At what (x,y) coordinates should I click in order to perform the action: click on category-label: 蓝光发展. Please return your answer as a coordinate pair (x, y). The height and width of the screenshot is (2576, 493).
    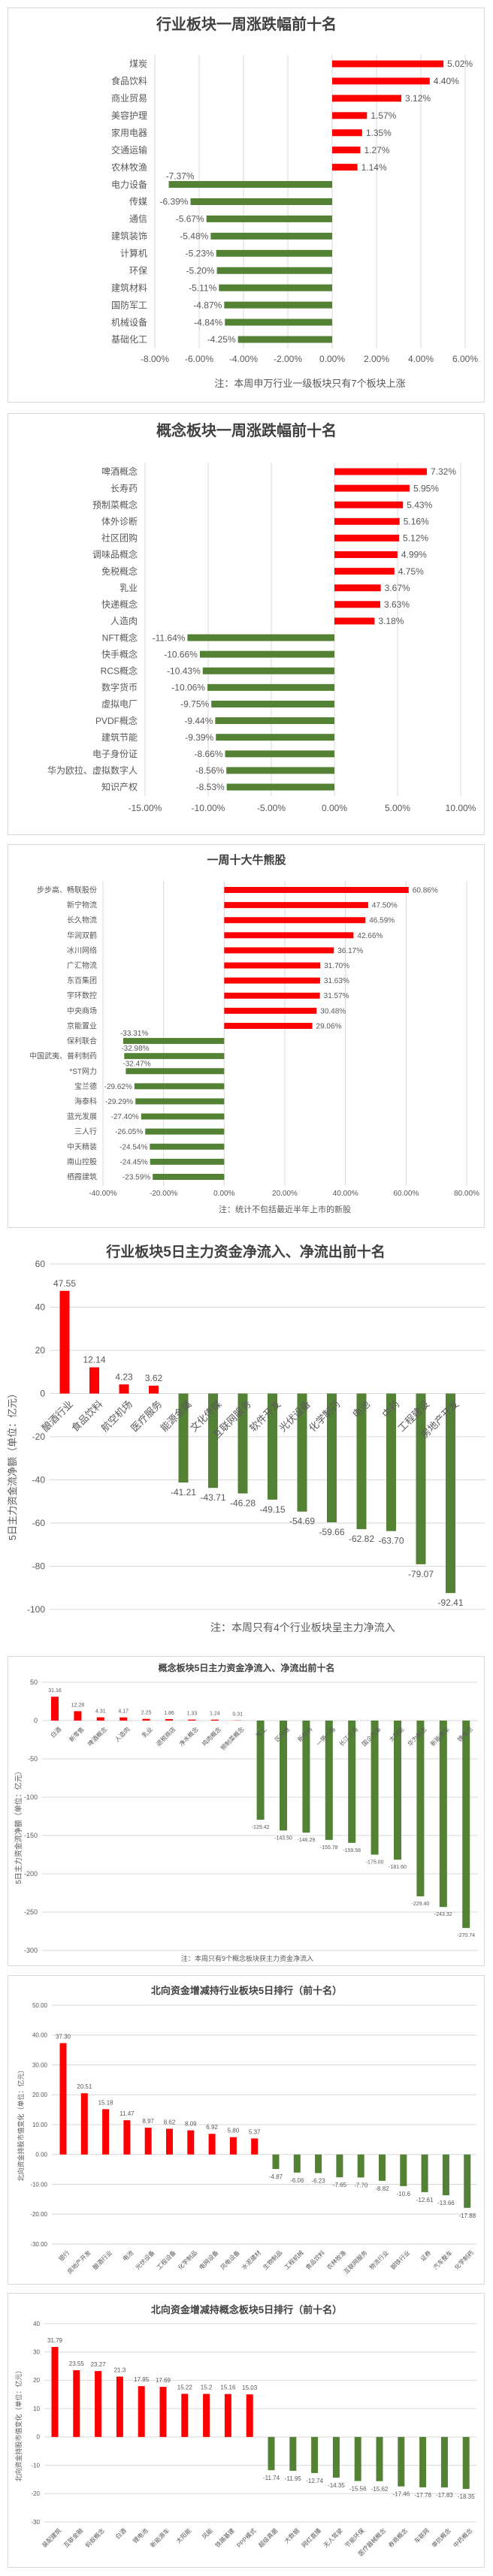
    Looking at the image, I should click on (82, 1116).